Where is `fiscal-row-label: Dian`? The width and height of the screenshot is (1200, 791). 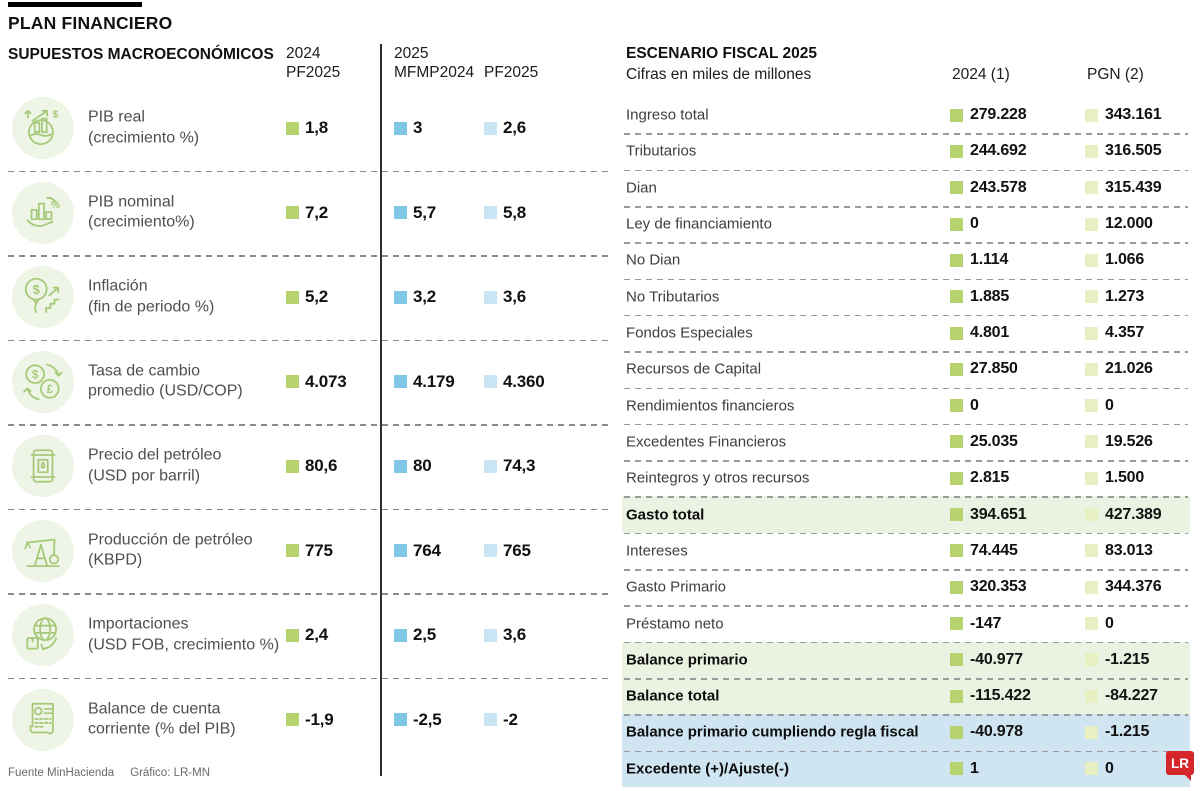
fiscal-row-label: Dian is located at coordinates (641, 188).